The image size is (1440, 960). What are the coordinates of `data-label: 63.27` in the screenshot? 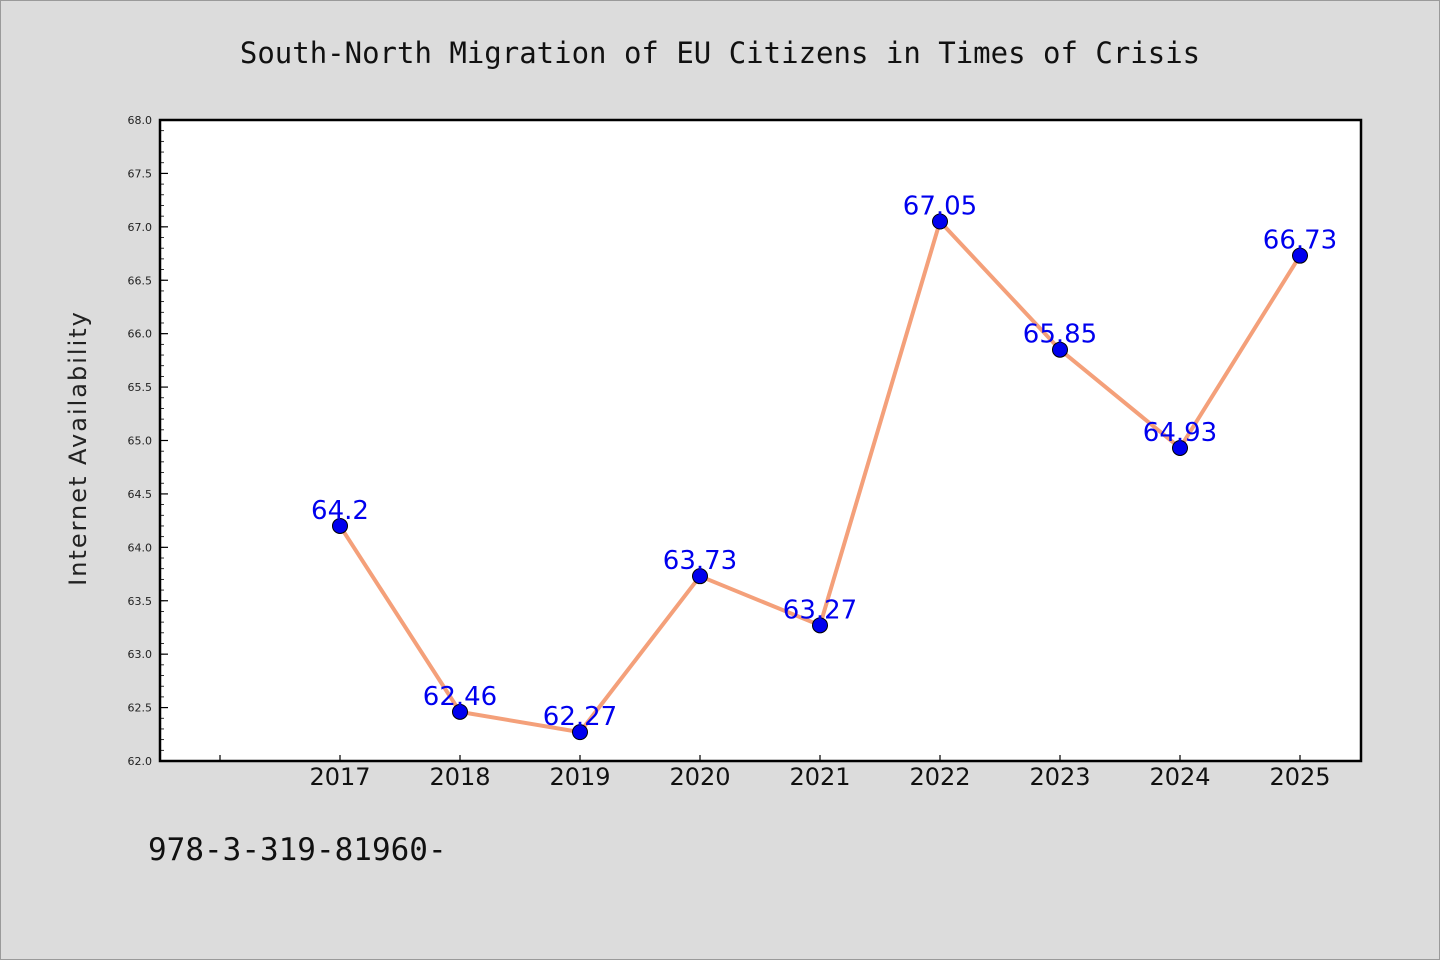 It's located at (820, 610).